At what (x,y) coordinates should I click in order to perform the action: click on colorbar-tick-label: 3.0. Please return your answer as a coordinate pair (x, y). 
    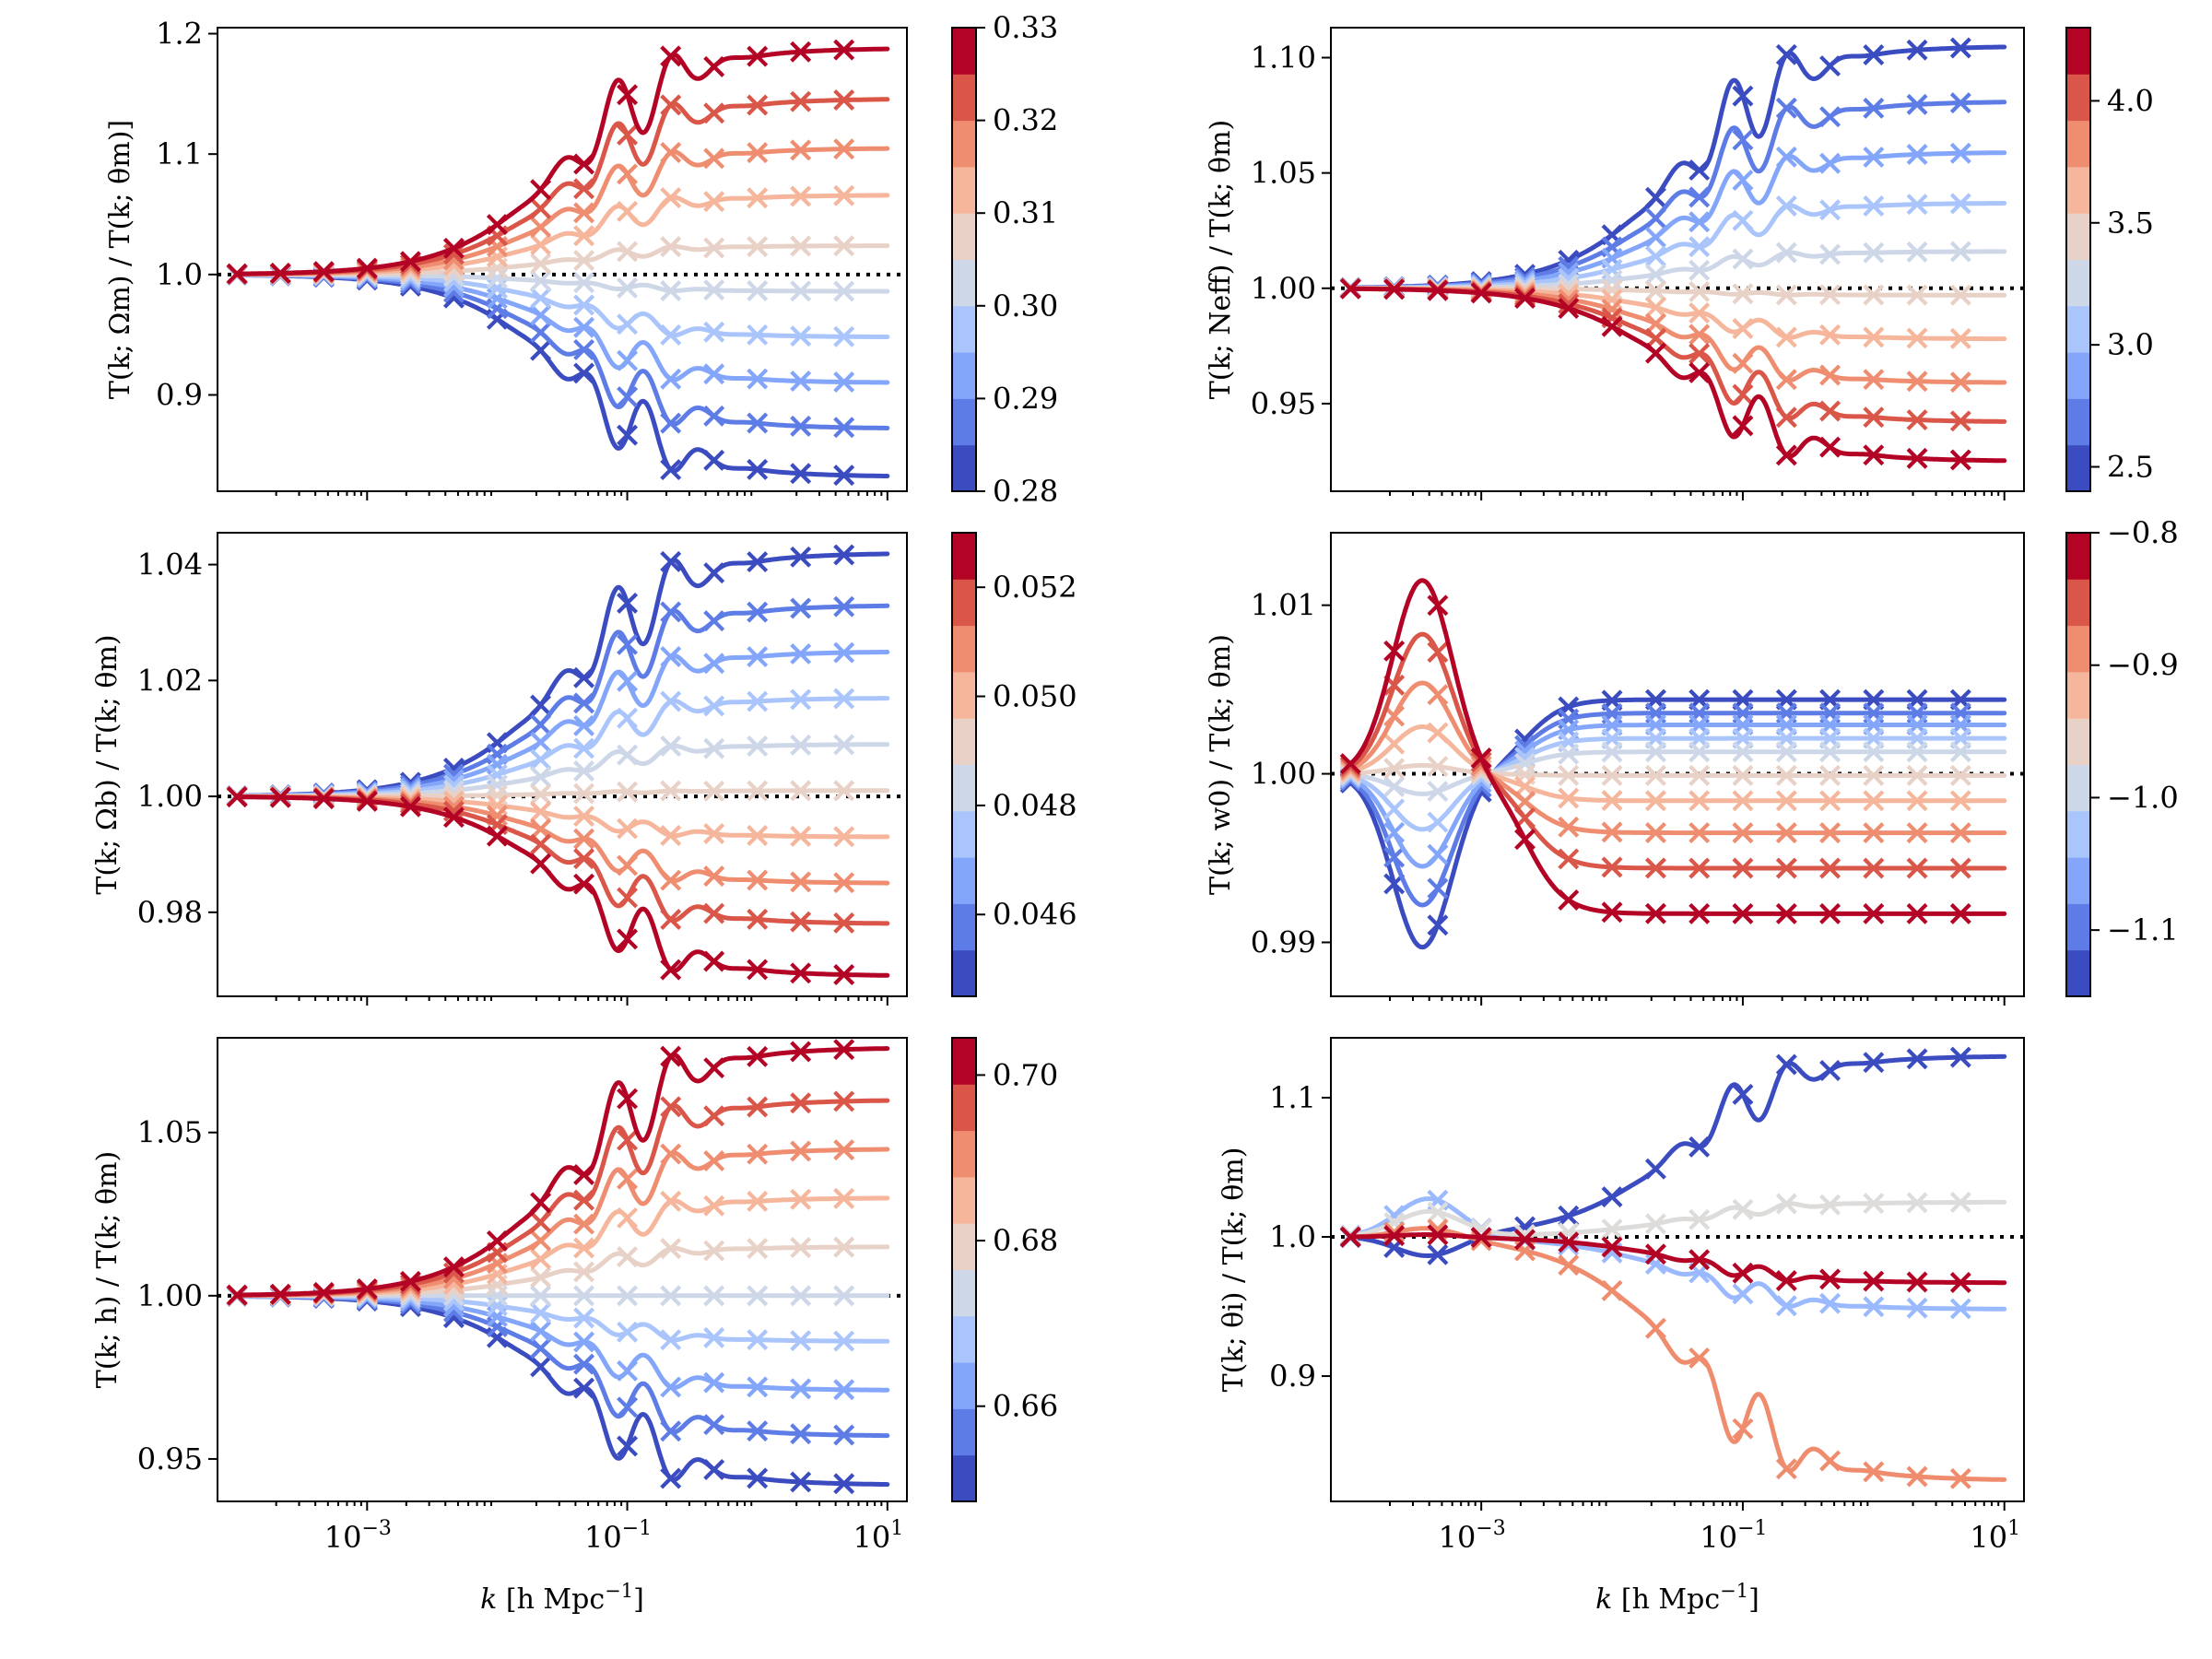
    Looking at the image, I should click on (2130, 344).